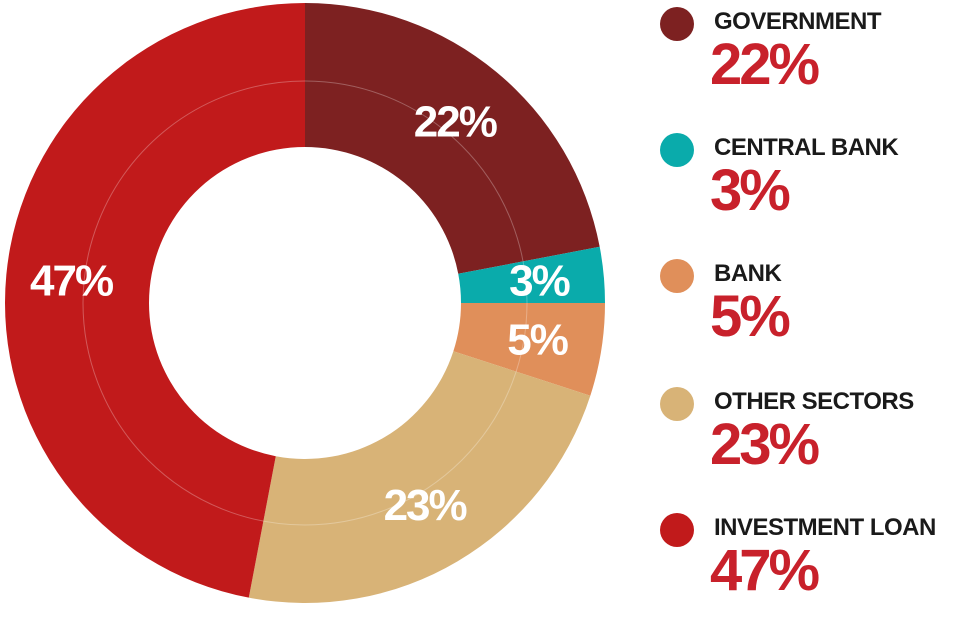 The image size is (962, 630). Describe the element at coordinates (455, 121) in the screenshot. I see `slice-label-government: 22%` at that location.